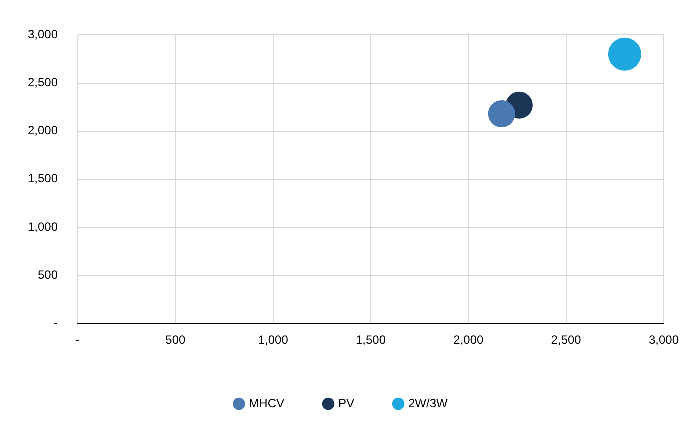 Image resolution: width=697 pixels, height=428 pixels. I want to click on legend-label: PV, so click(346, 403).